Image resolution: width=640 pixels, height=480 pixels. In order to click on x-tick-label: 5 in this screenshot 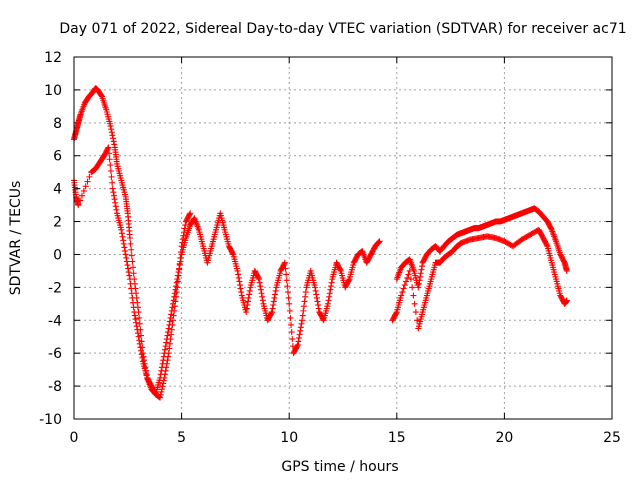, I will do `click(181, 438)`.